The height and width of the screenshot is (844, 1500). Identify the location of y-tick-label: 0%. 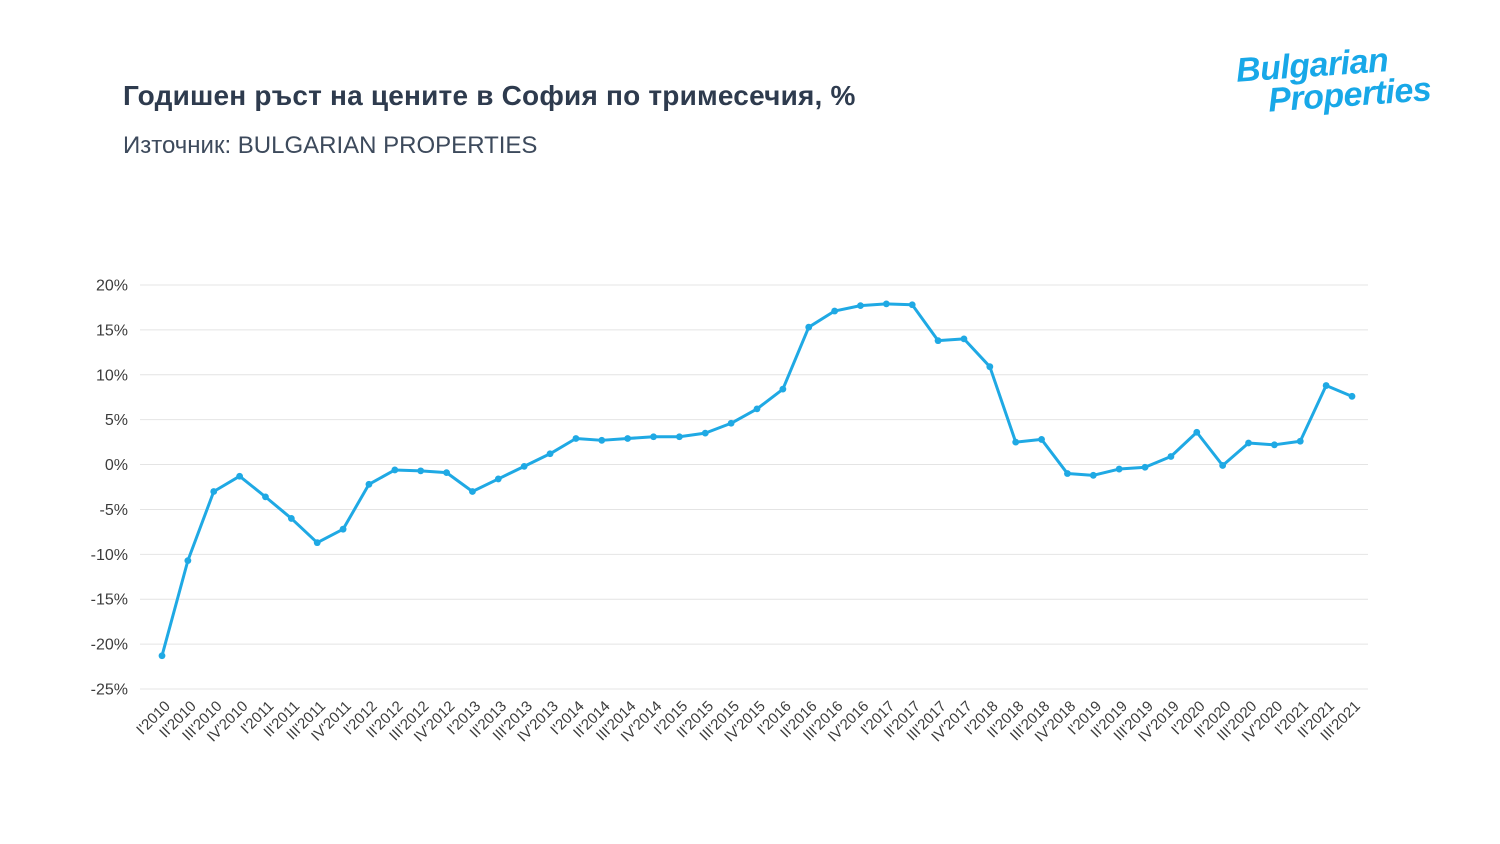
(116, 465).